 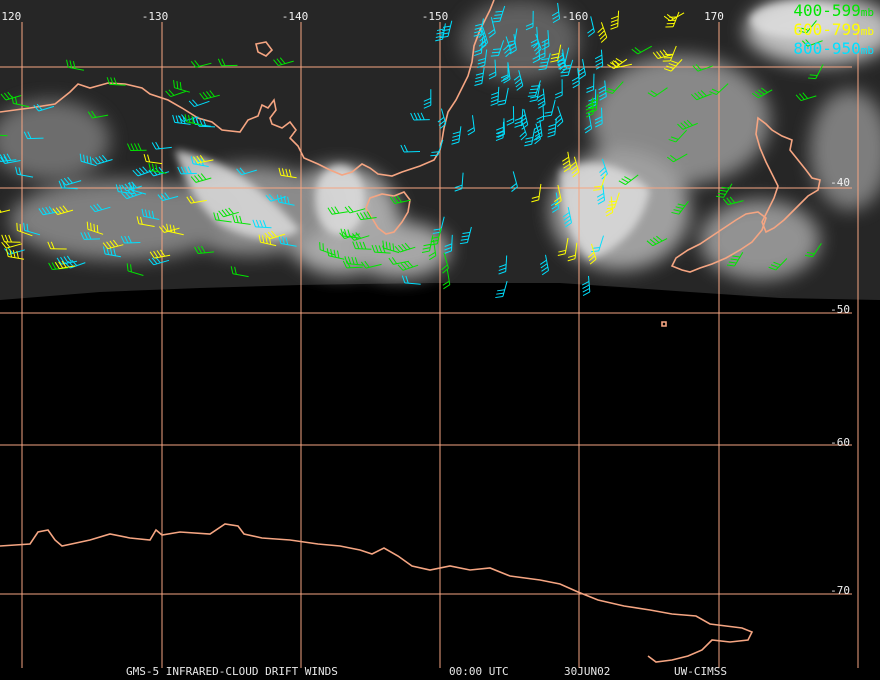 I want to click on caption-date: 30JUN02, so click(x=587, y=671).